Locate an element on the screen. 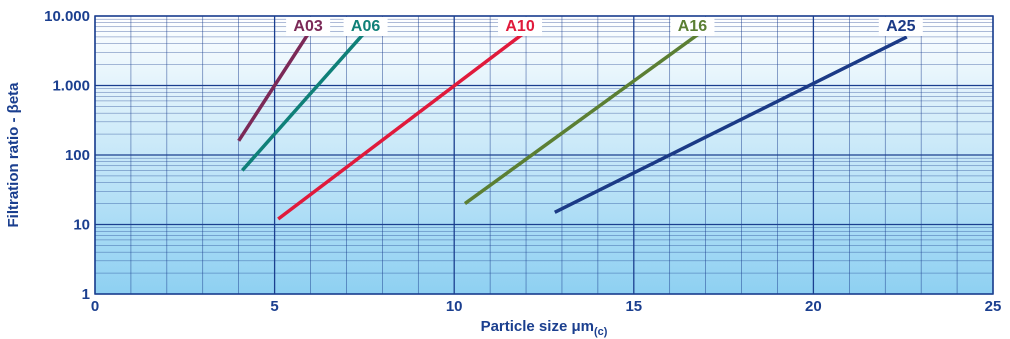  y-tick-label: 10 is located at coordinates (81, 225).